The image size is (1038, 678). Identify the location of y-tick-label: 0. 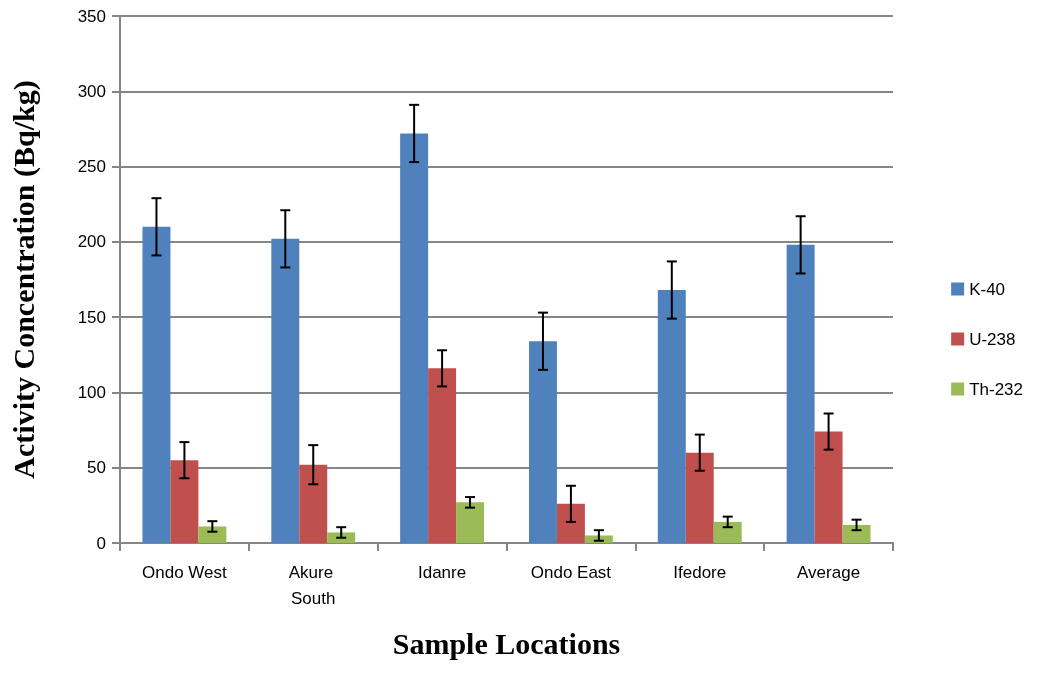
(101, 543).